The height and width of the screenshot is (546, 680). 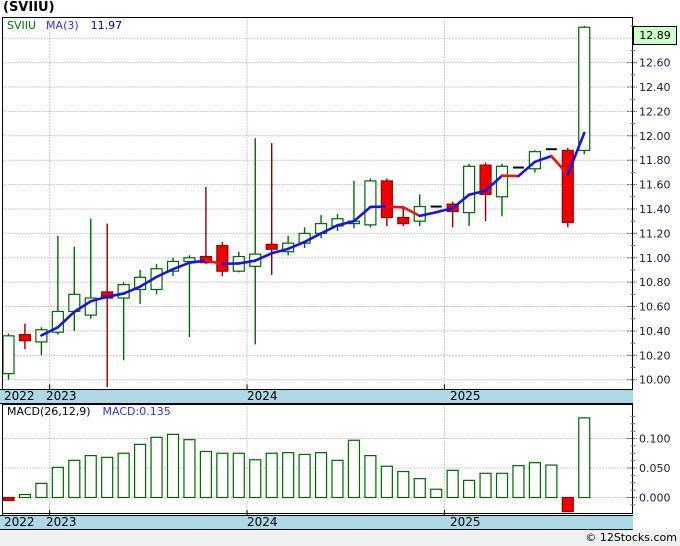 I want to click on ma-indicator-label: MA(3), so click(x=62, y=25).